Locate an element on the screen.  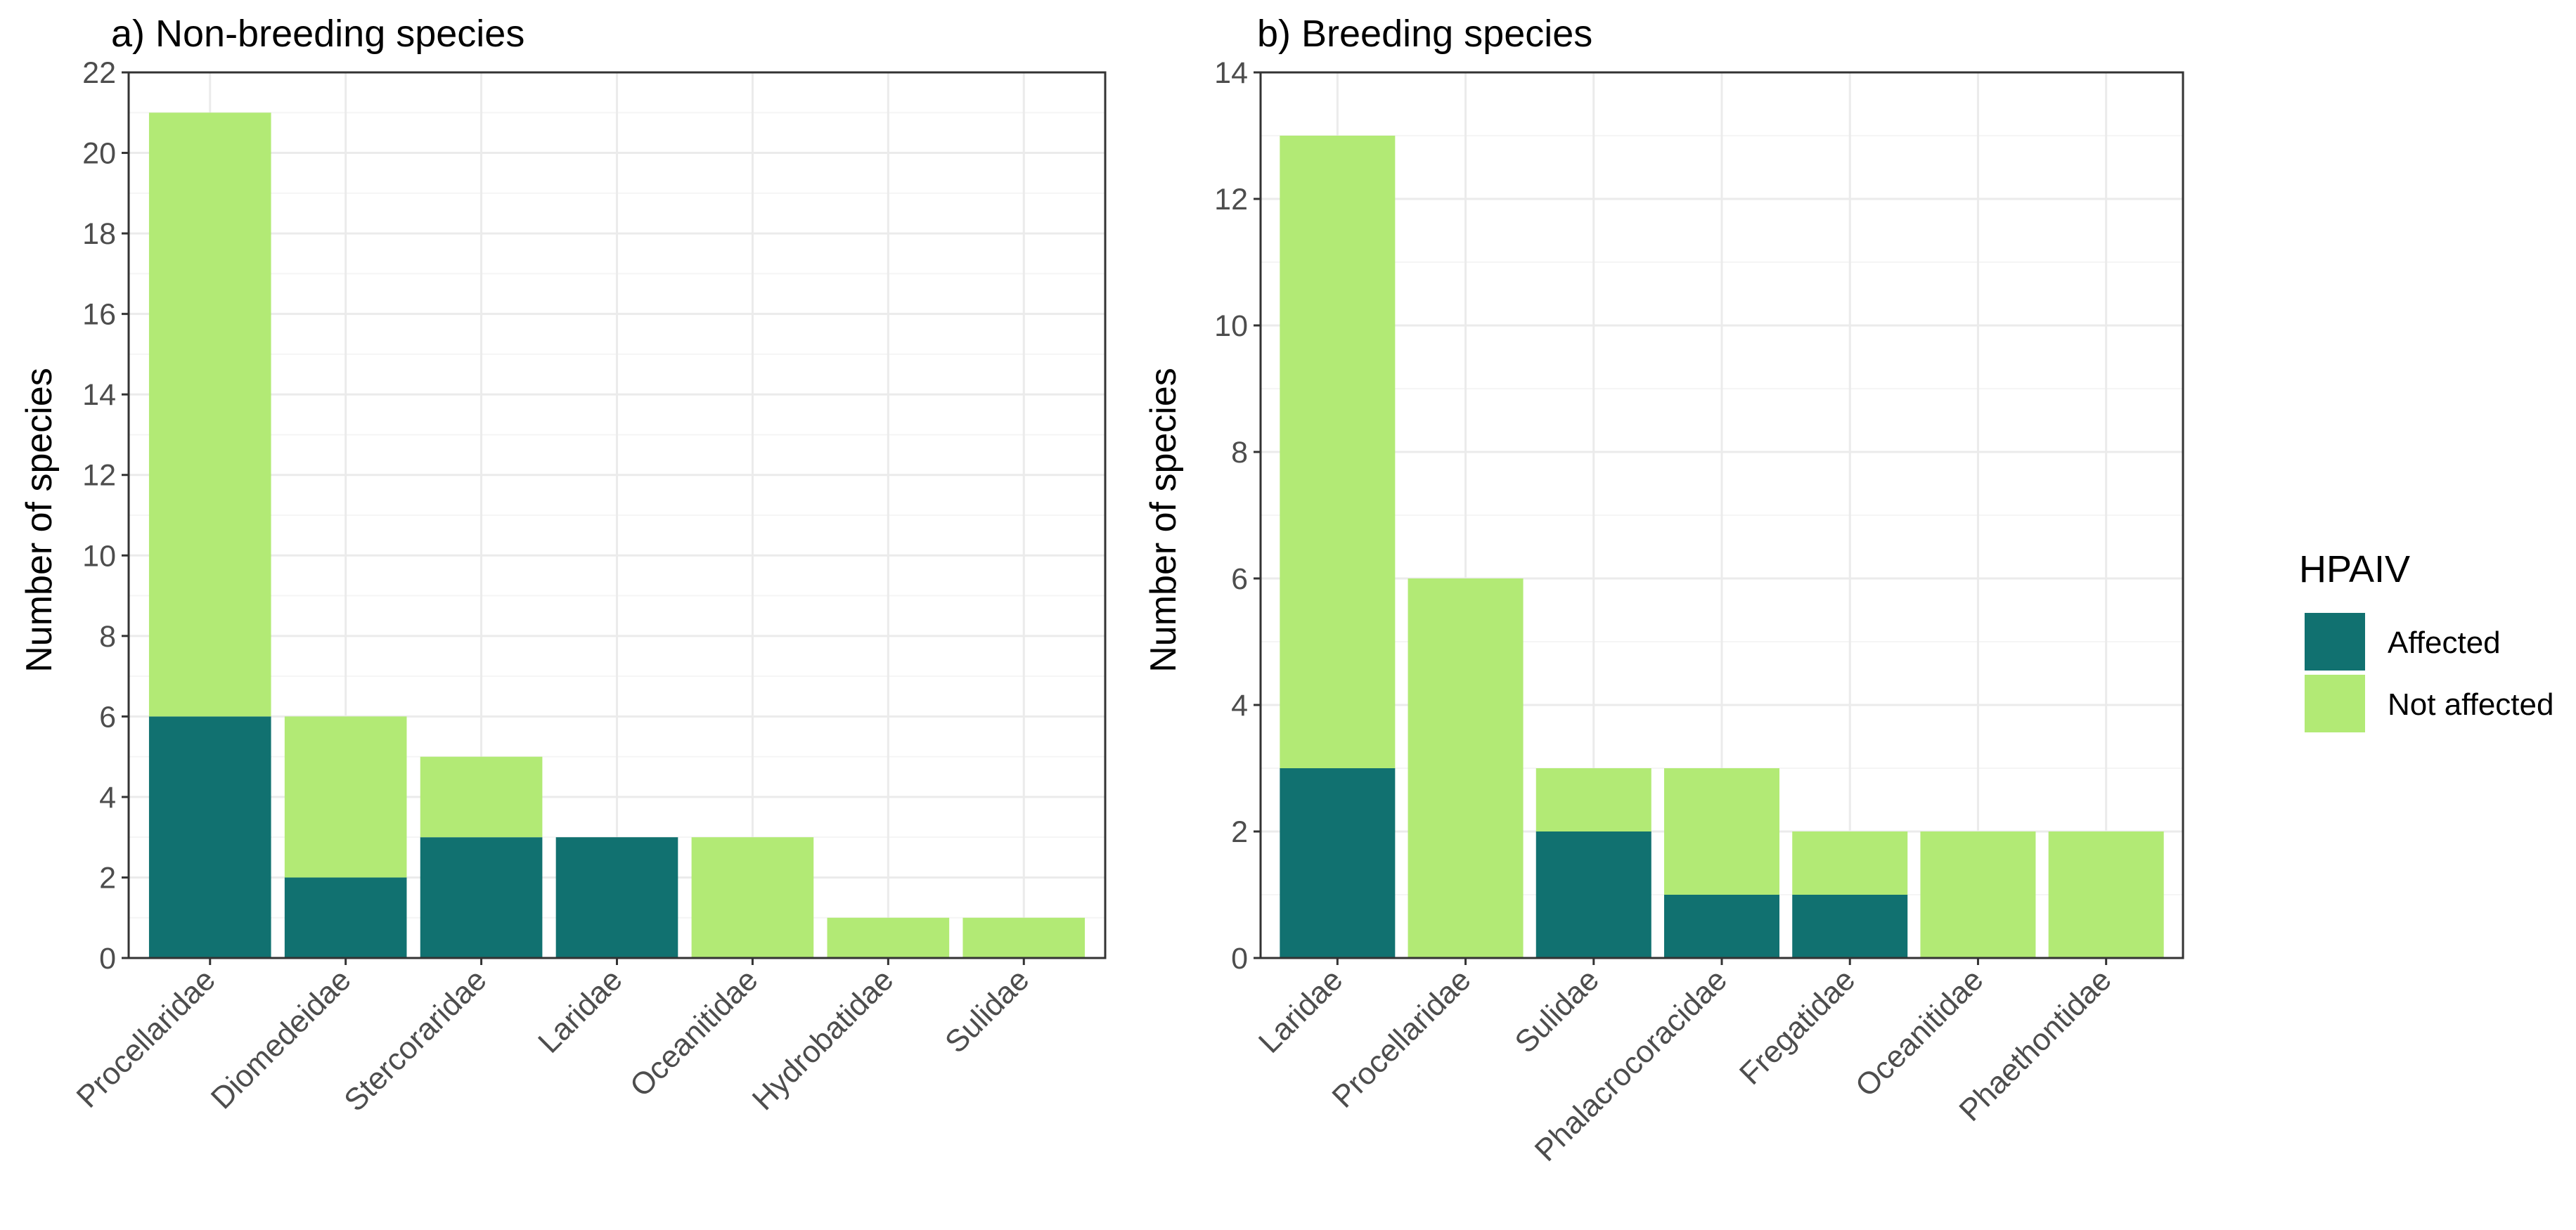
y-tick-label: 18 is located at coordinates (99, 234).